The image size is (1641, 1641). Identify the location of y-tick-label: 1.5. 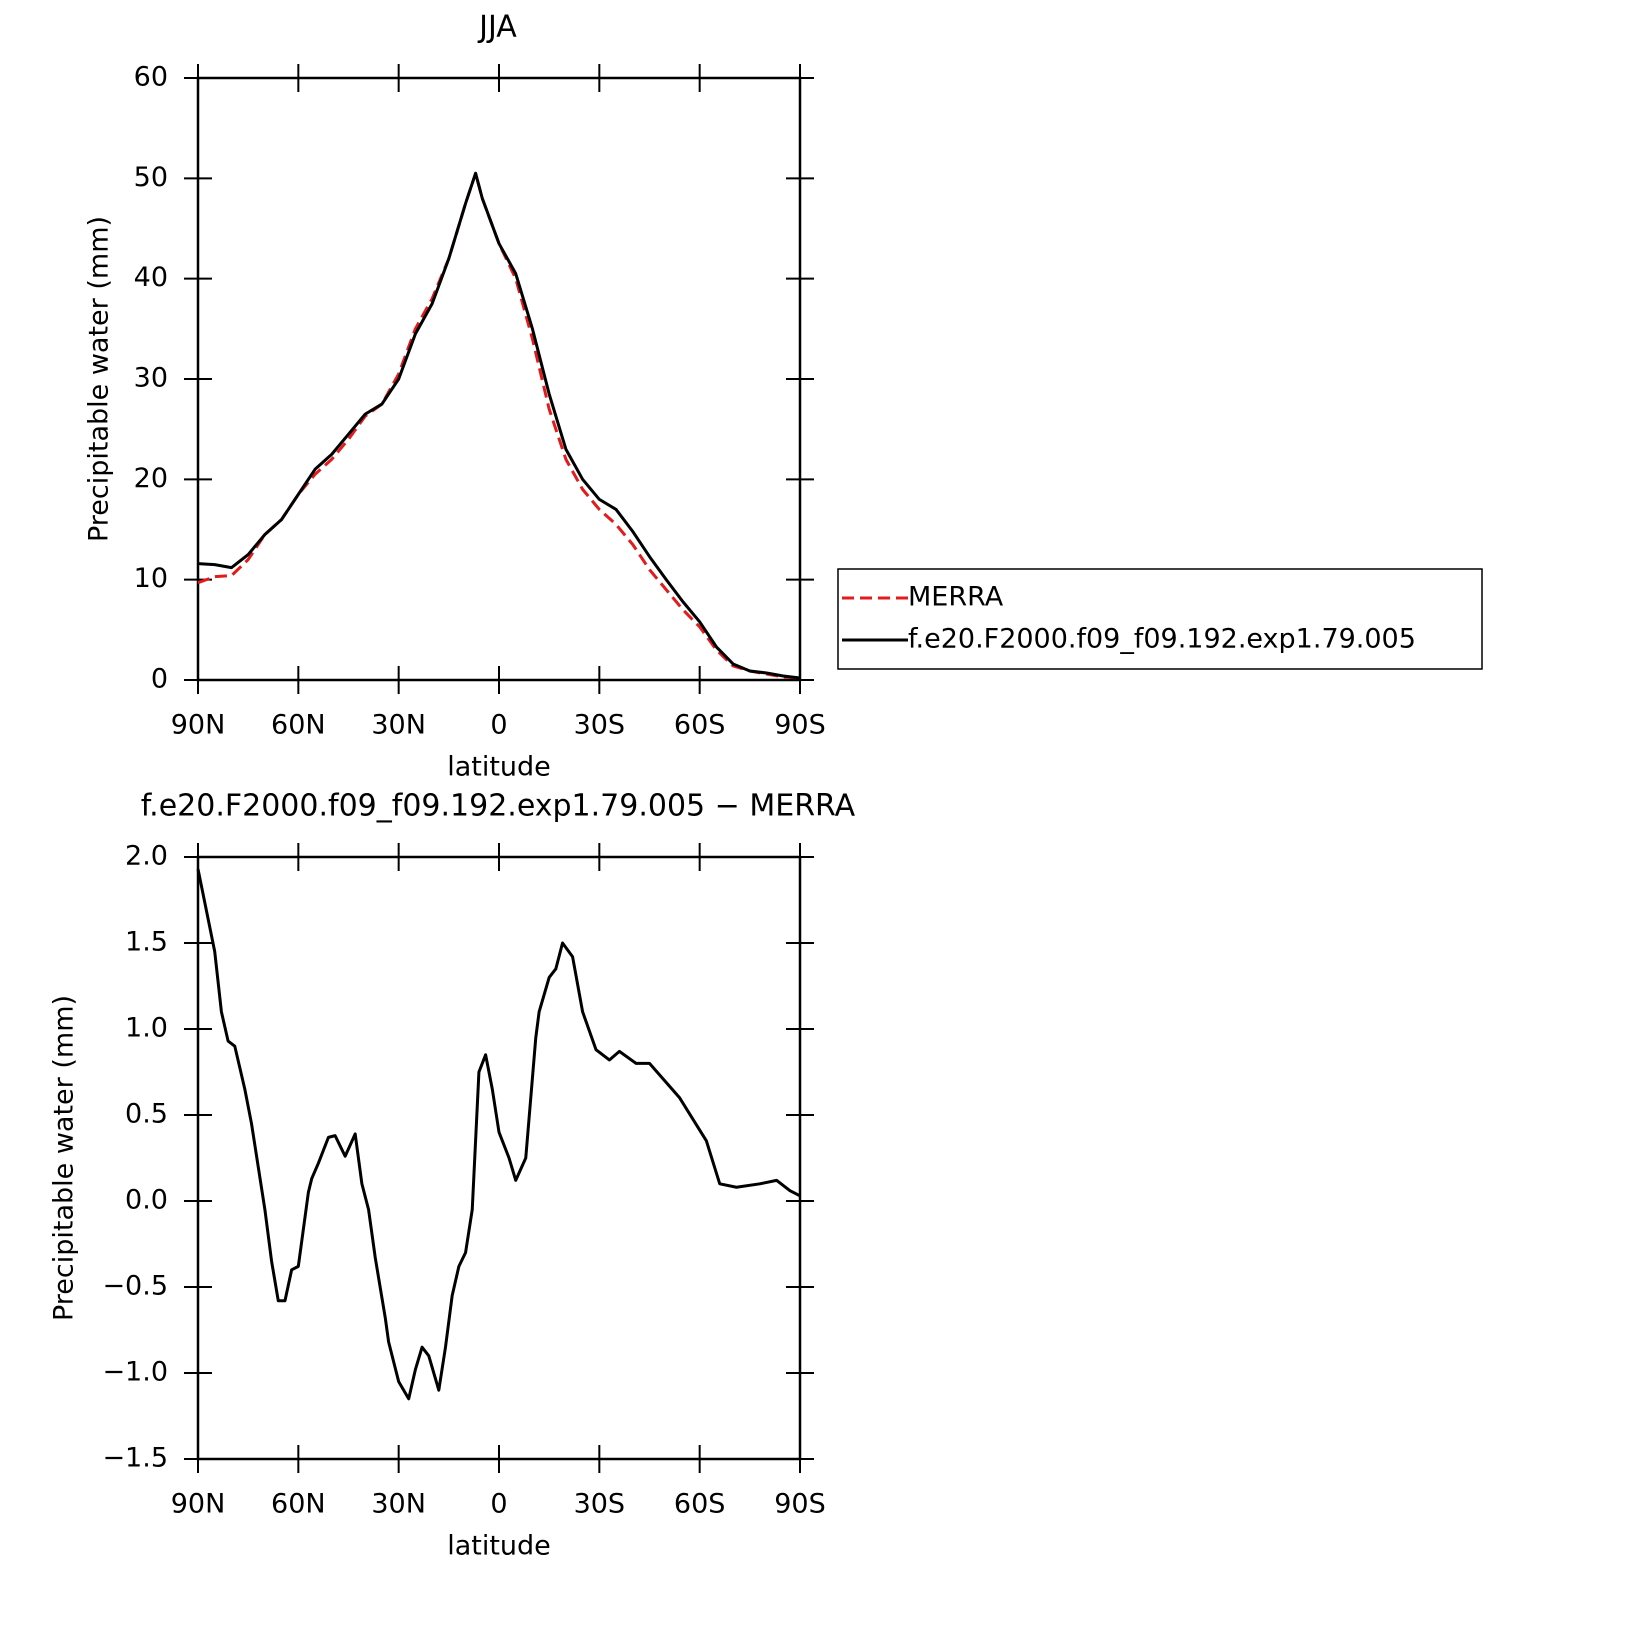
(146, 942).